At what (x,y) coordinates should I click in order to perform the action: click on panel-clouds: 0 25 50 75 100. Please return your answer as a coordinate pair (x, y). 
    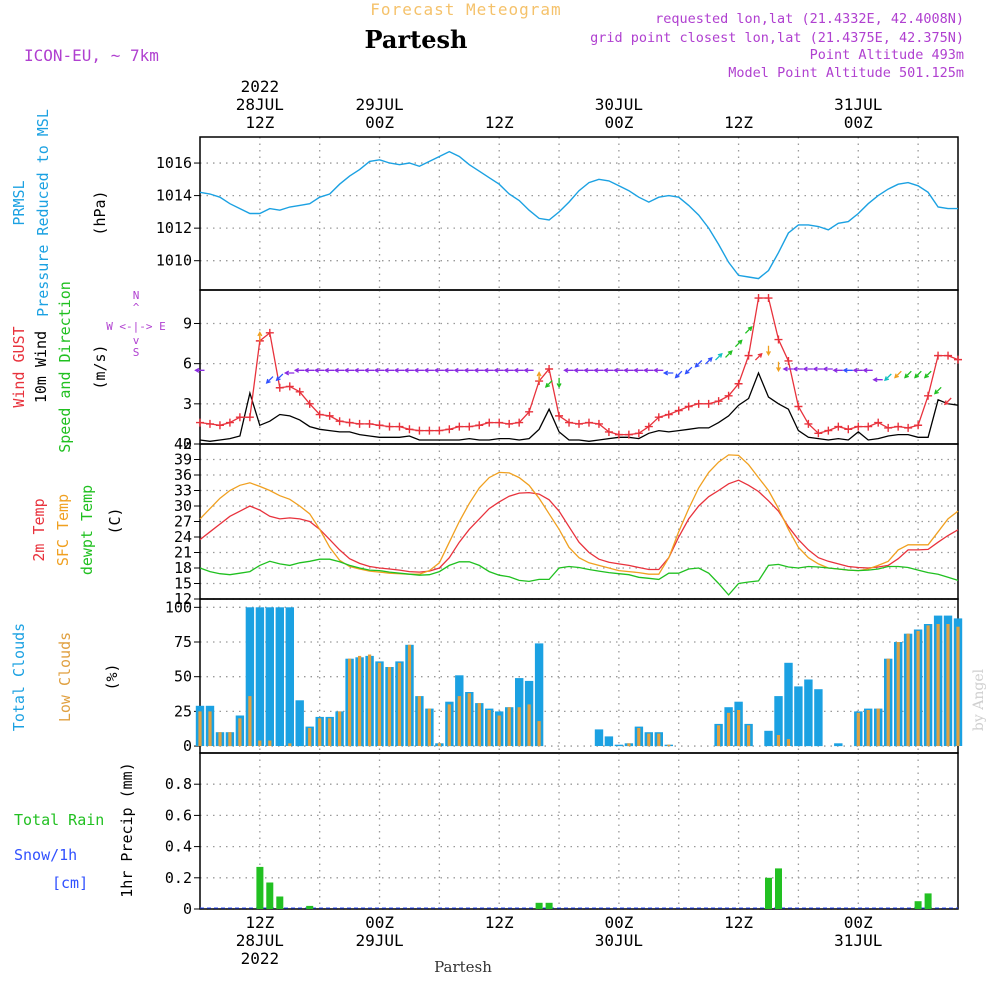
    Looking at the image, I should click on (564, 676).